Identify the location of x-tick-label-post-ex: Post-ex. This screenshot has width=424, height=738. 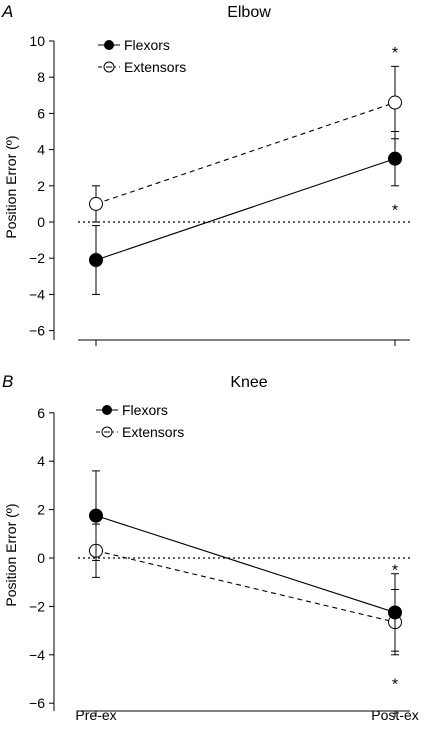
(394, 715).